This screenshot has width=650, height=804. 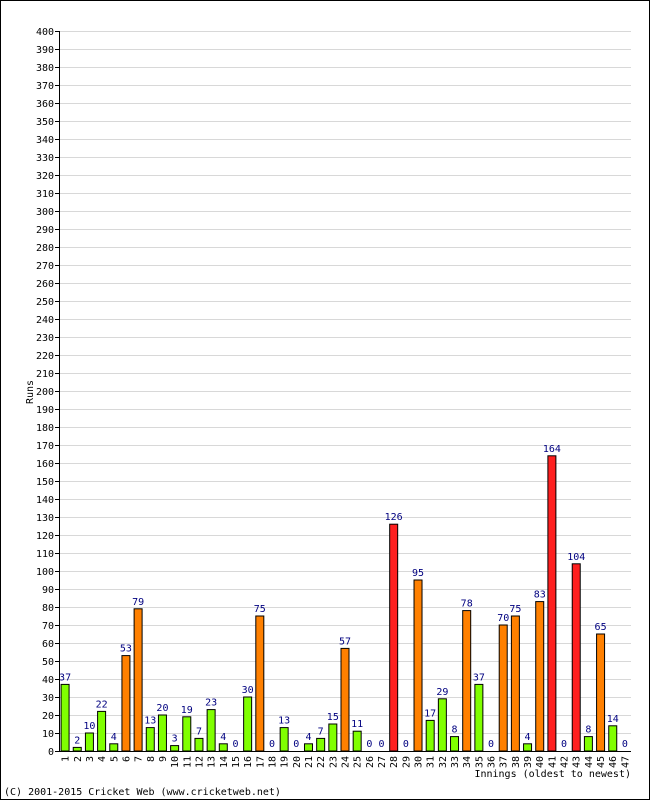 I want to click on y-tick-label: 90, so click(x=48, y=590).